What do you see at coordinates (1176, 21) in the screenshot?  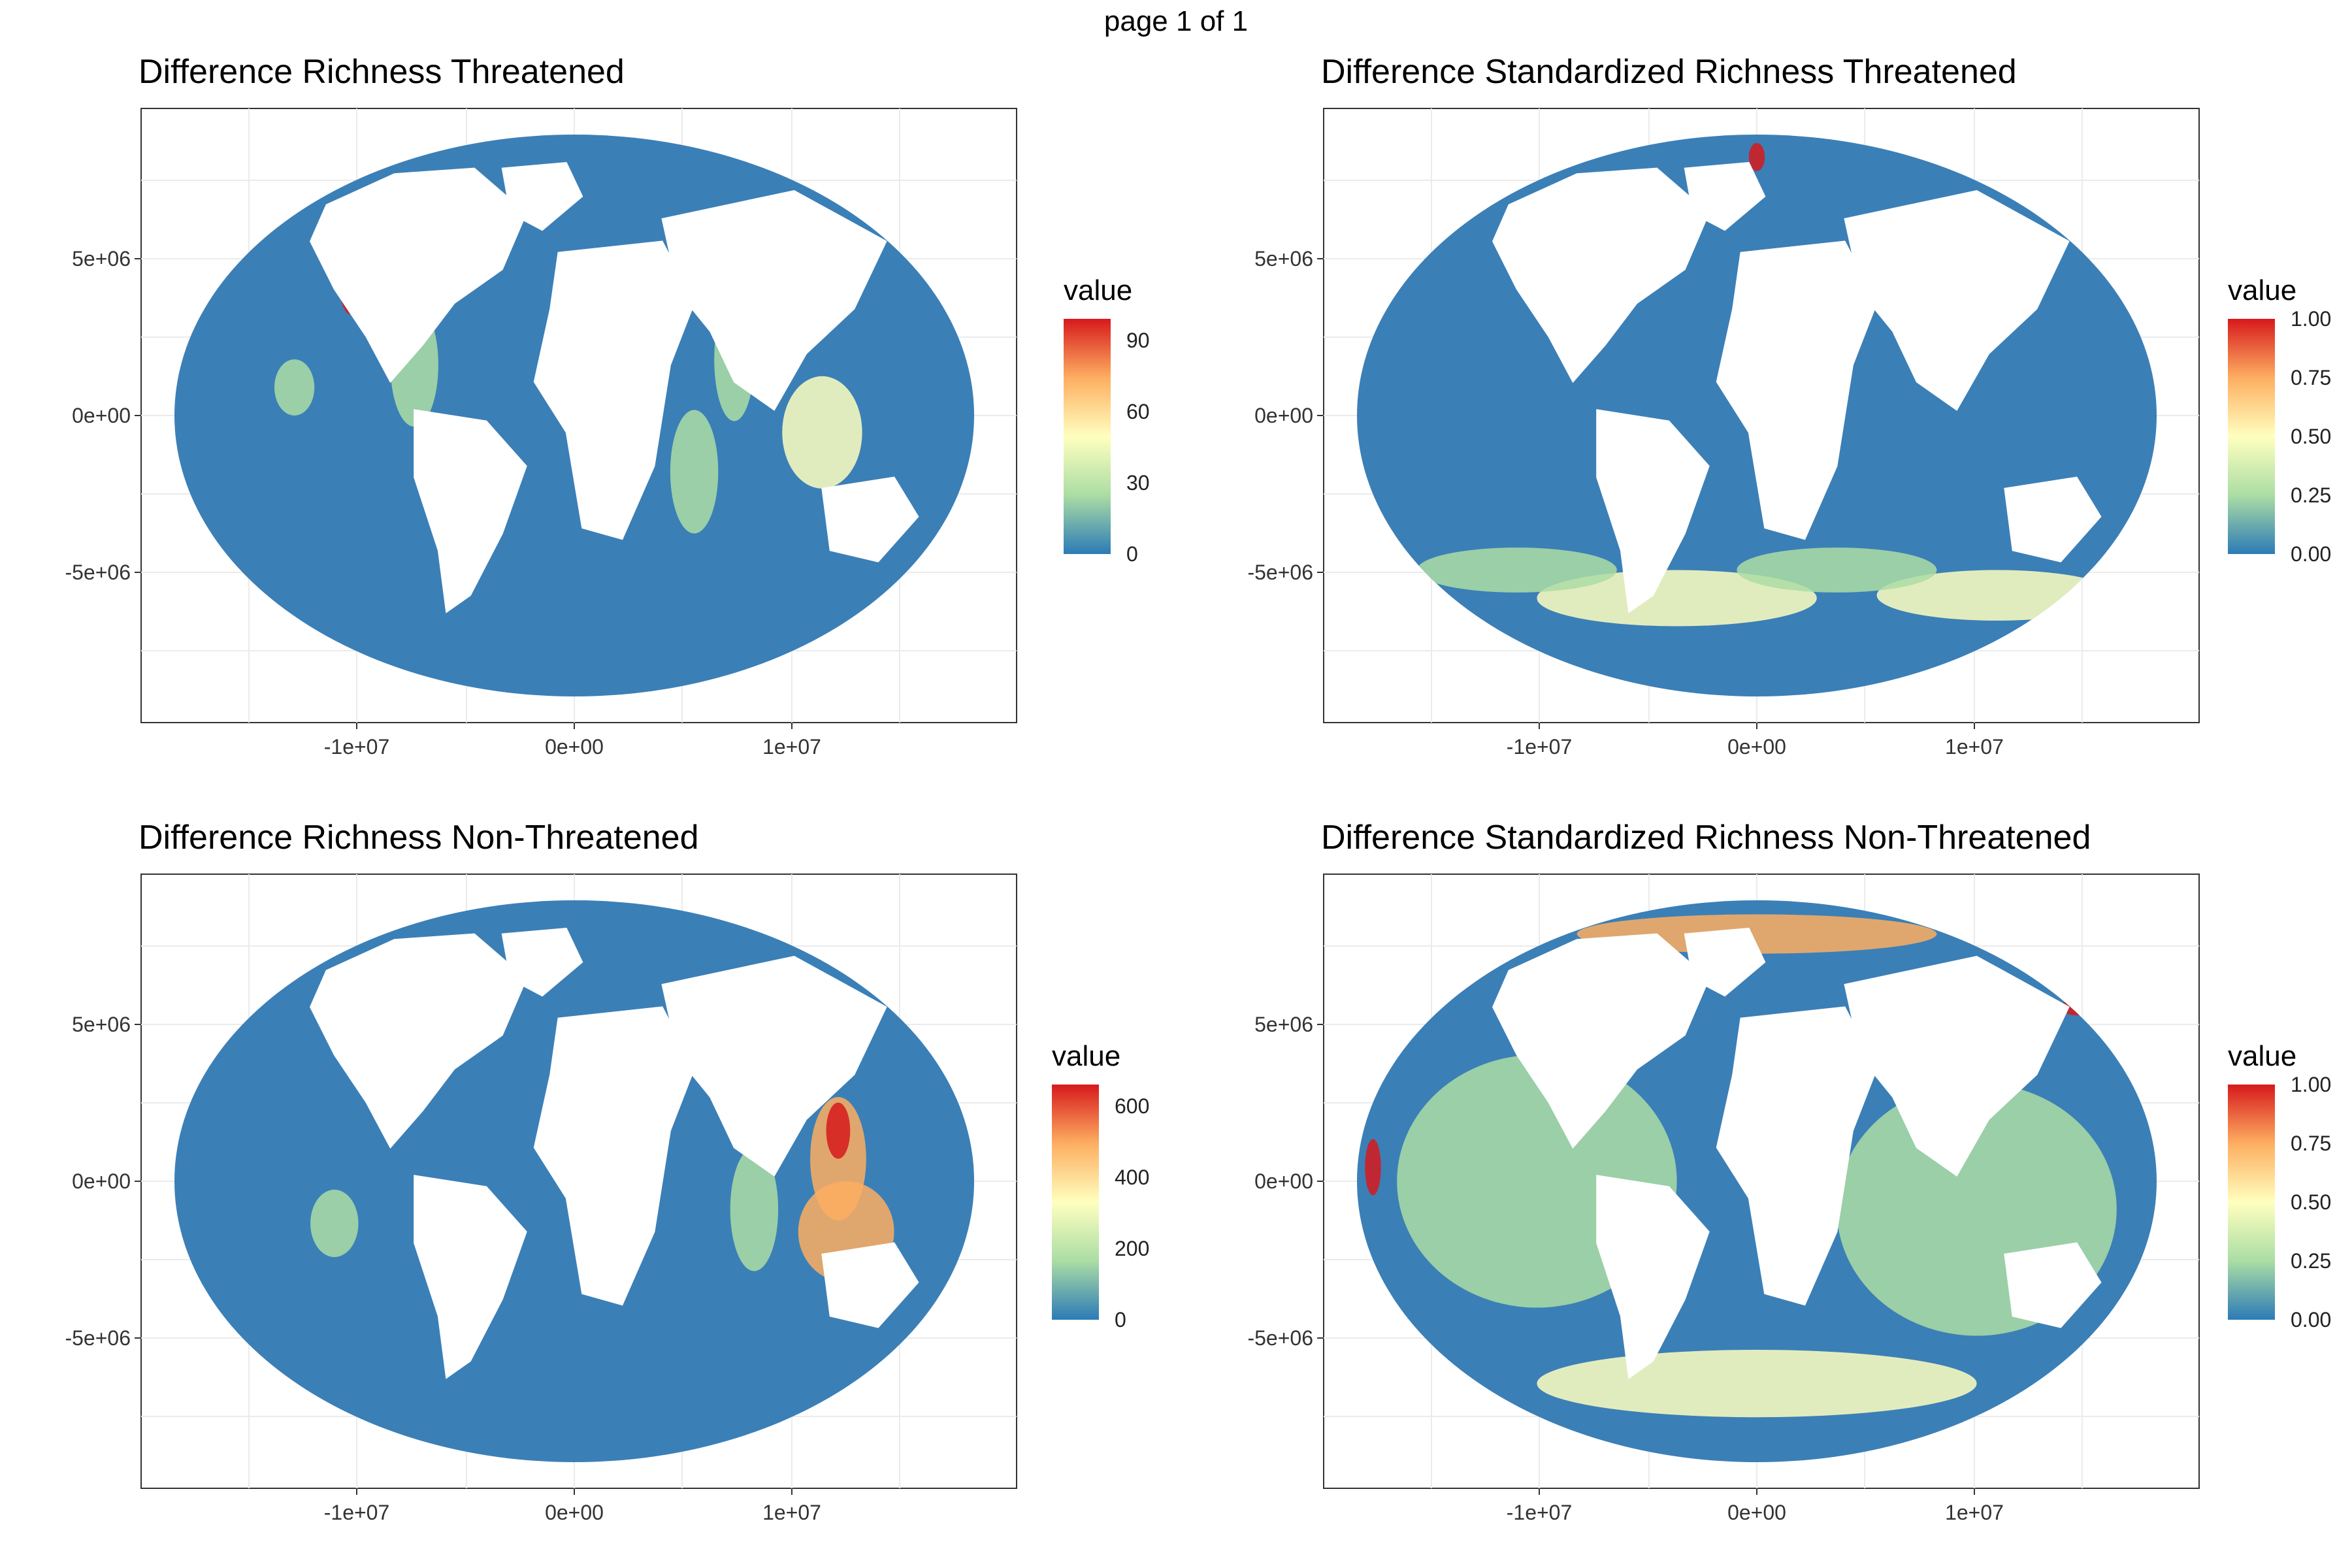 I see `page-label: page 1 of 1` at bounding box center [1176, 21].